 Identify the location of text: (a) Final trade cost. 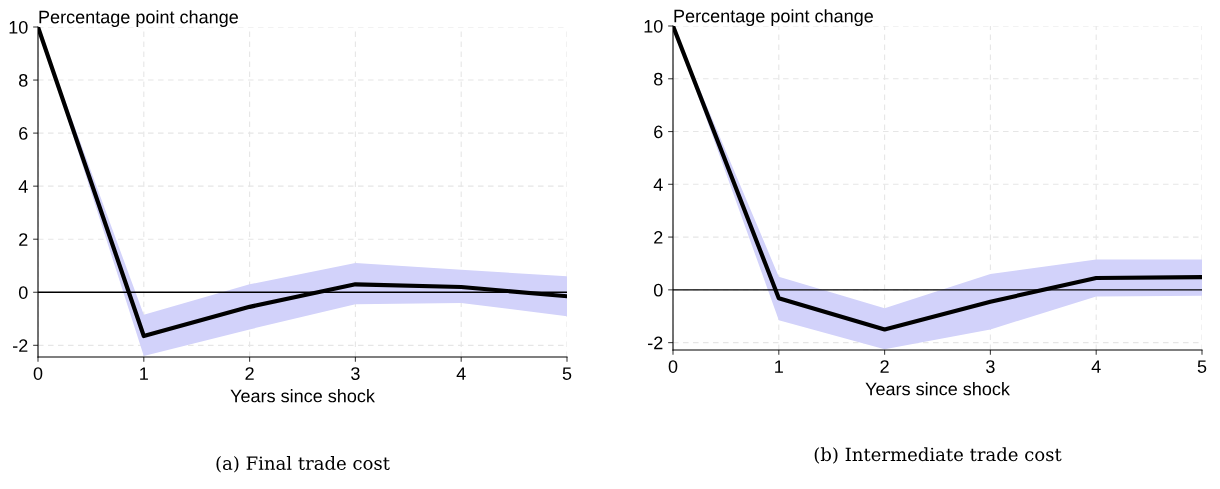
(303, 464).